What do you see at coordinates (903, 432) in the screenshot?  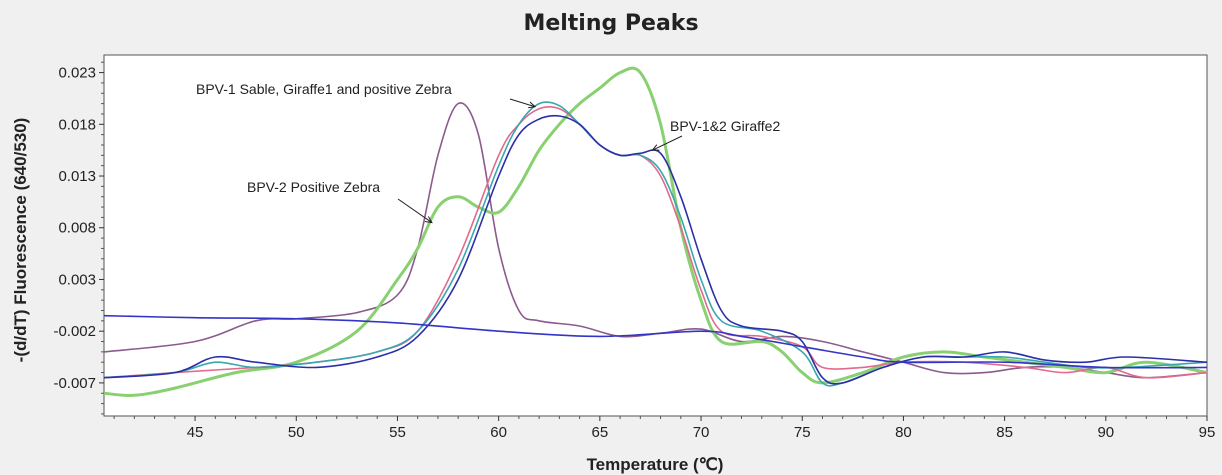 I see `x-tick-label: 80` at bounding box center [903, 432].